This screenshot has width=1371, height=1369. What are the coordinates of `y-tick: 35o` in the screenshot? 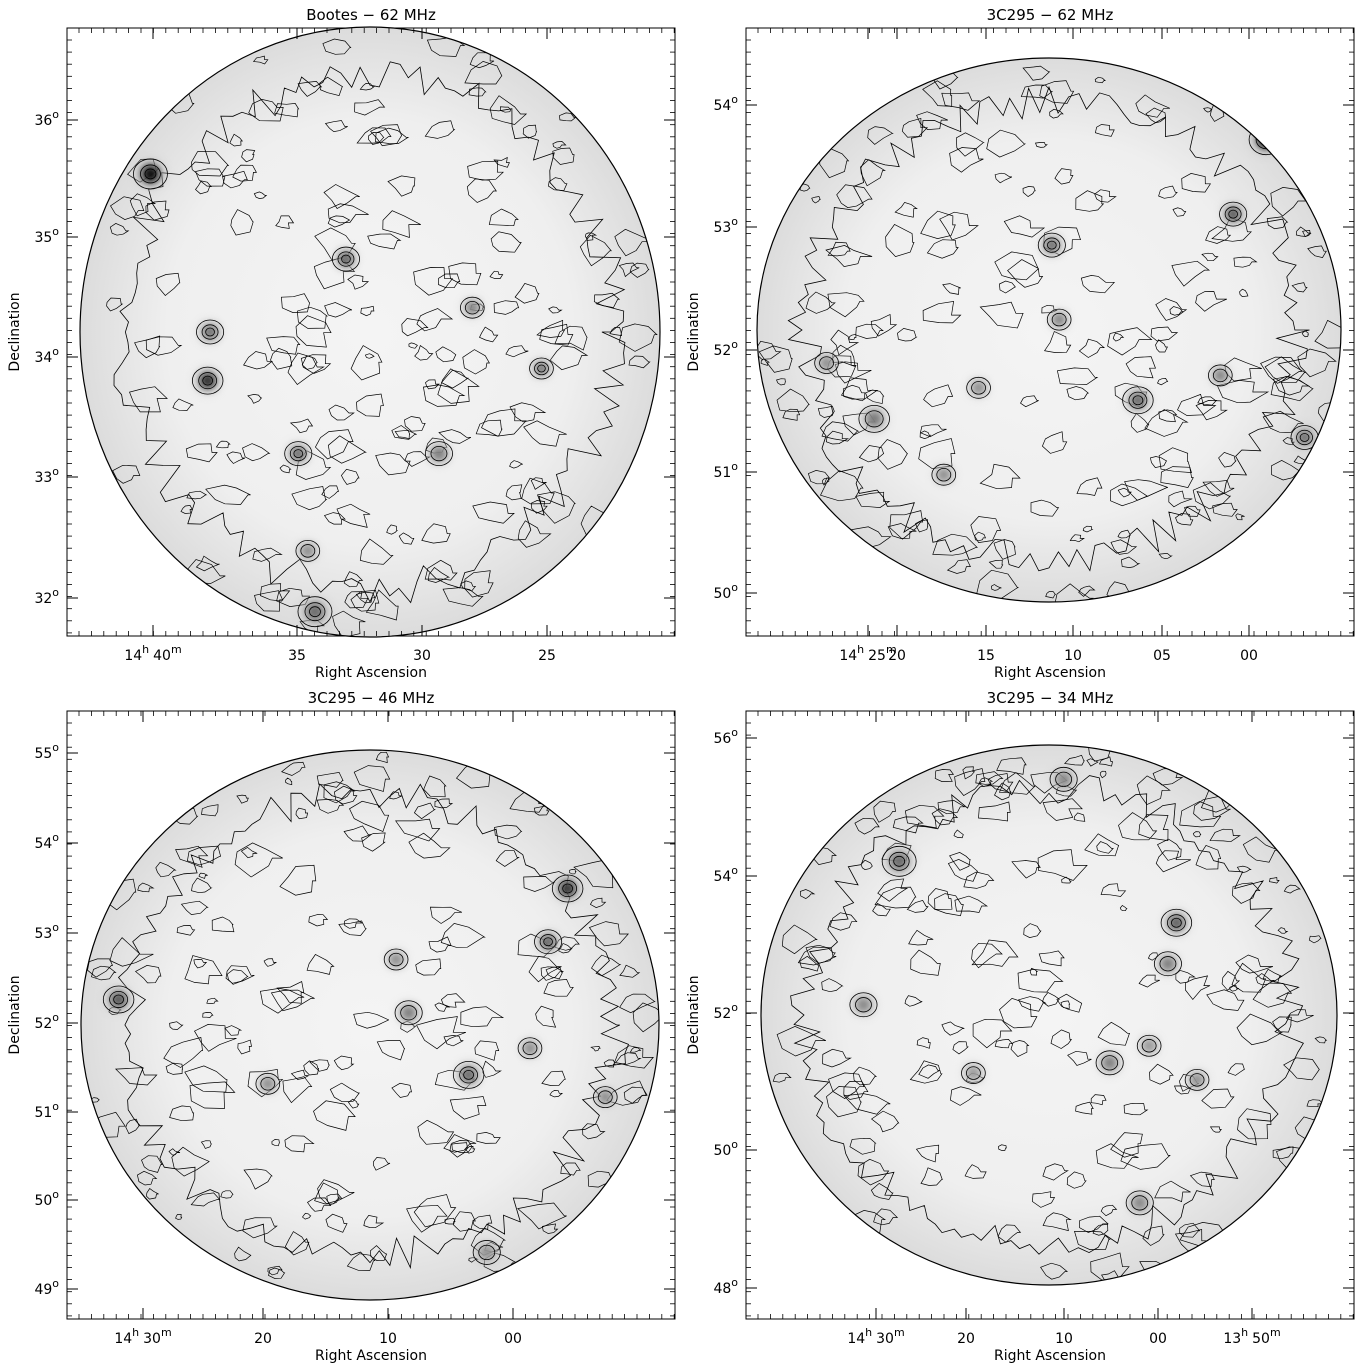 It's located at (354, 235).